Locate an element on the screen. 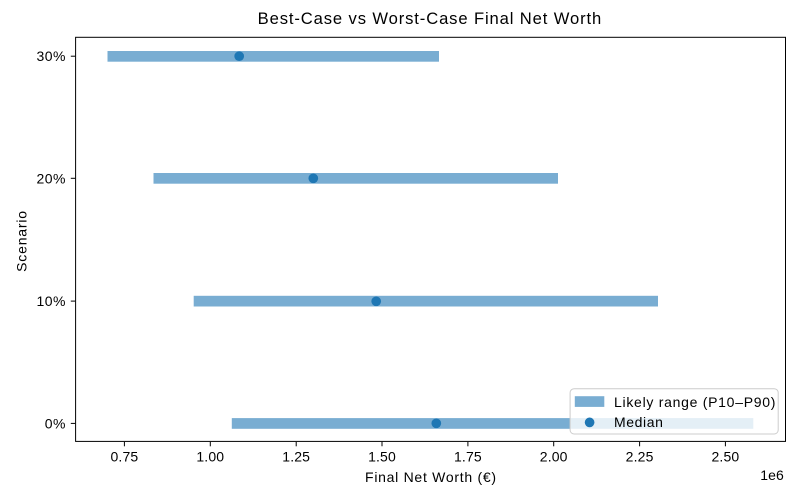 This screenshot has width=800, height=500. svg-text: 1.75 is located at coordinates (468, 457).